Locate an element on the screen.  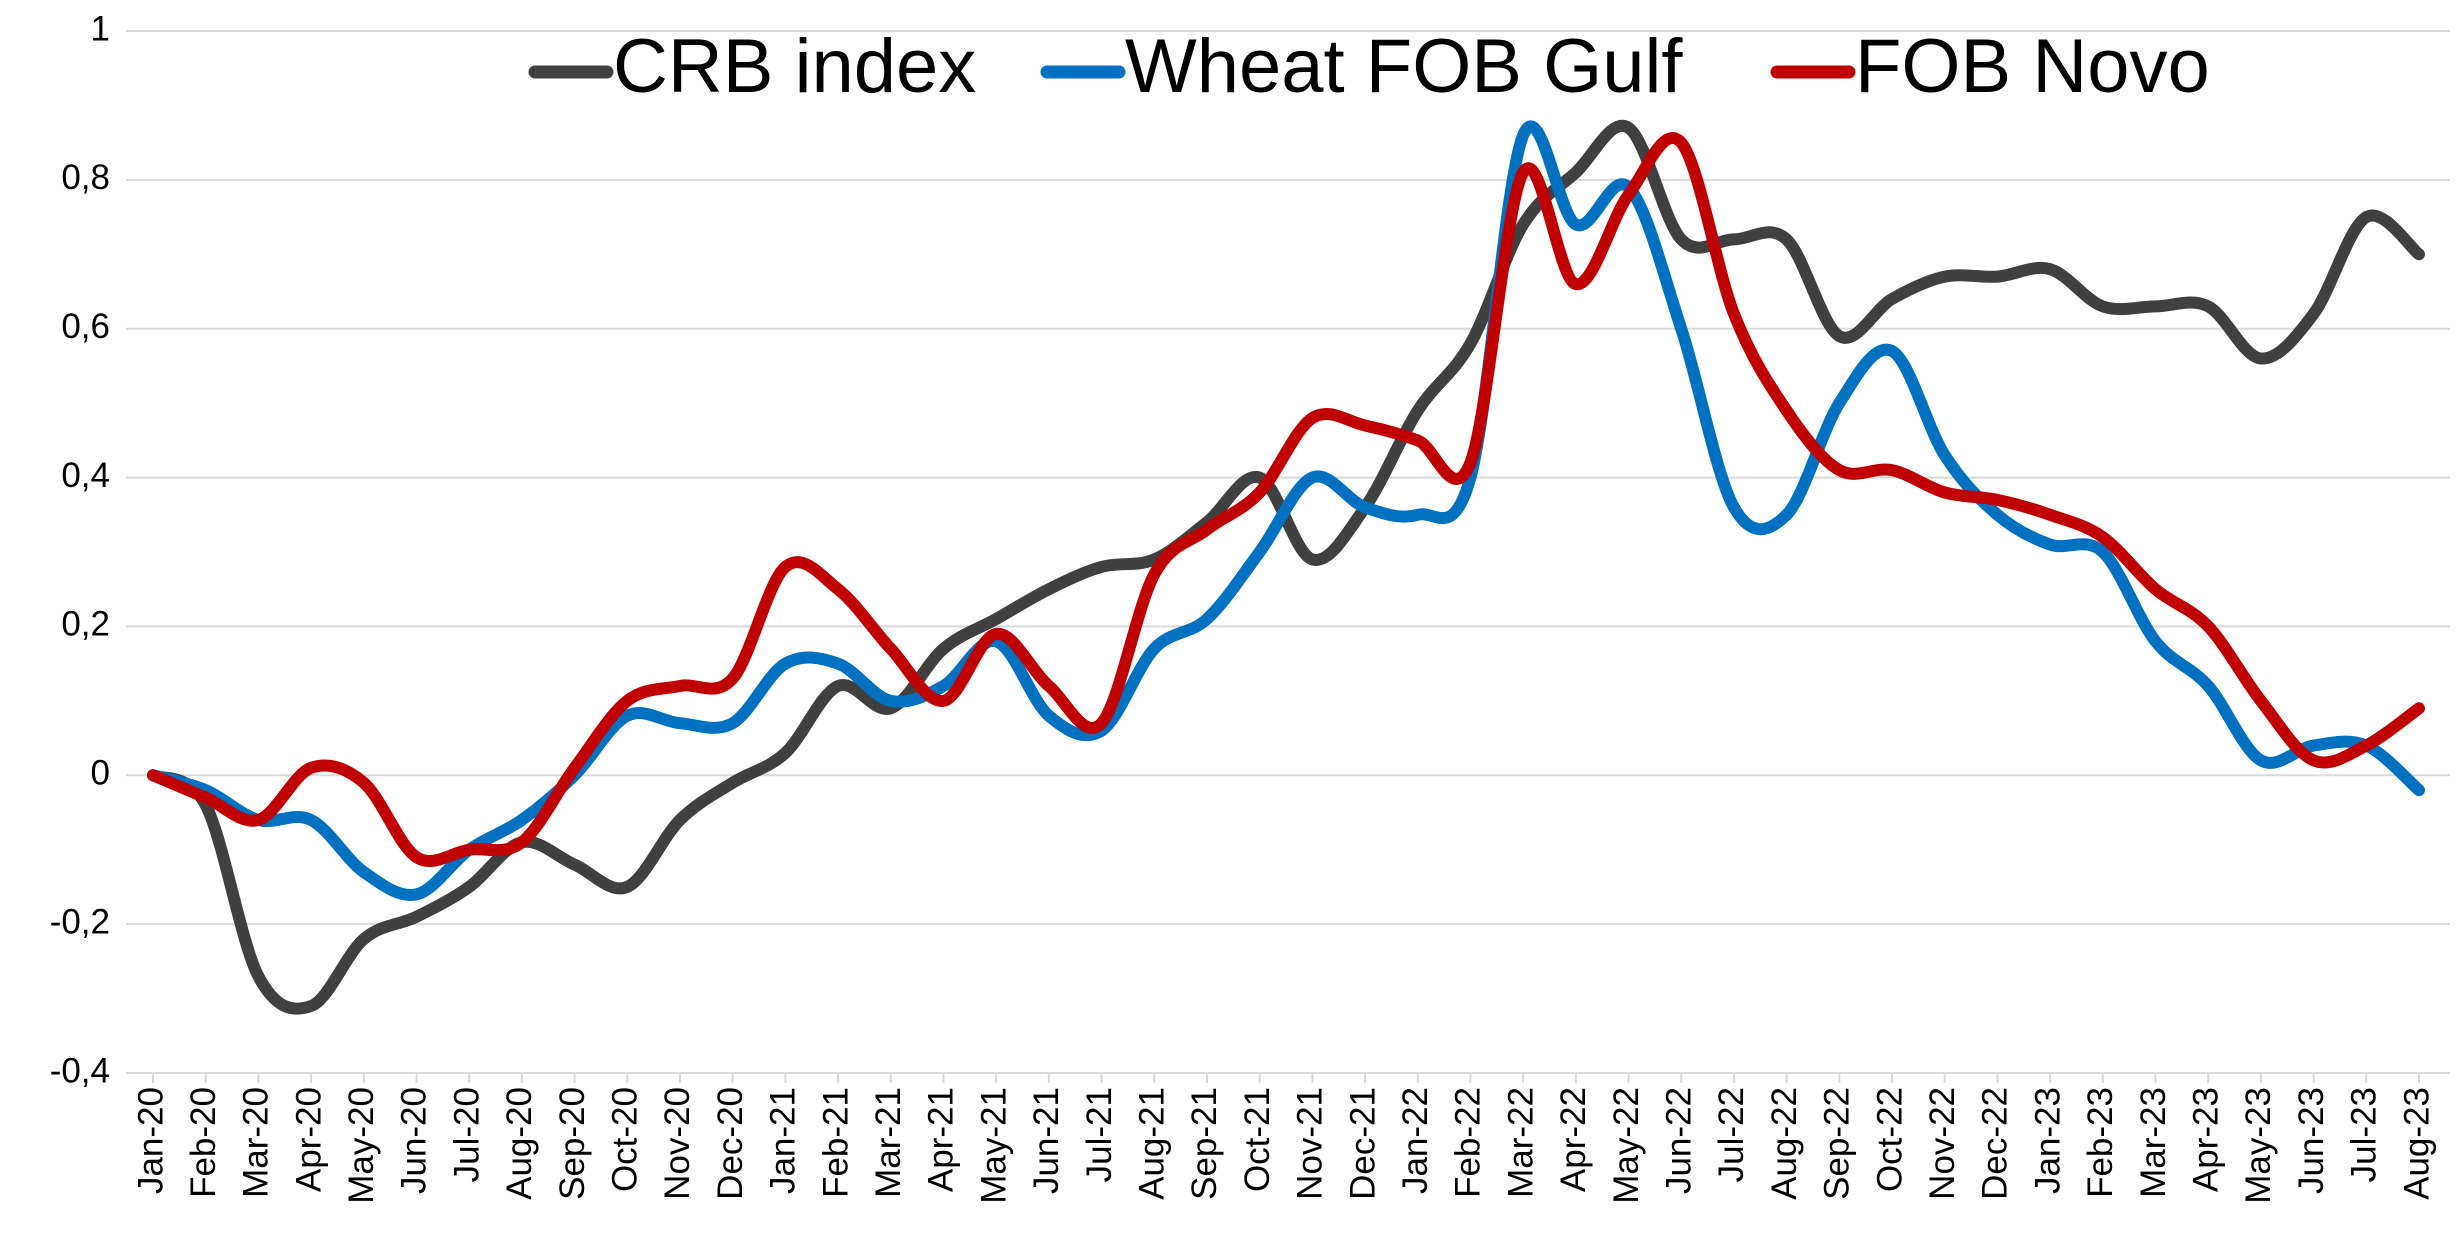
x-tick-label: Oct-22 is located at coordinates (1889, 1139).